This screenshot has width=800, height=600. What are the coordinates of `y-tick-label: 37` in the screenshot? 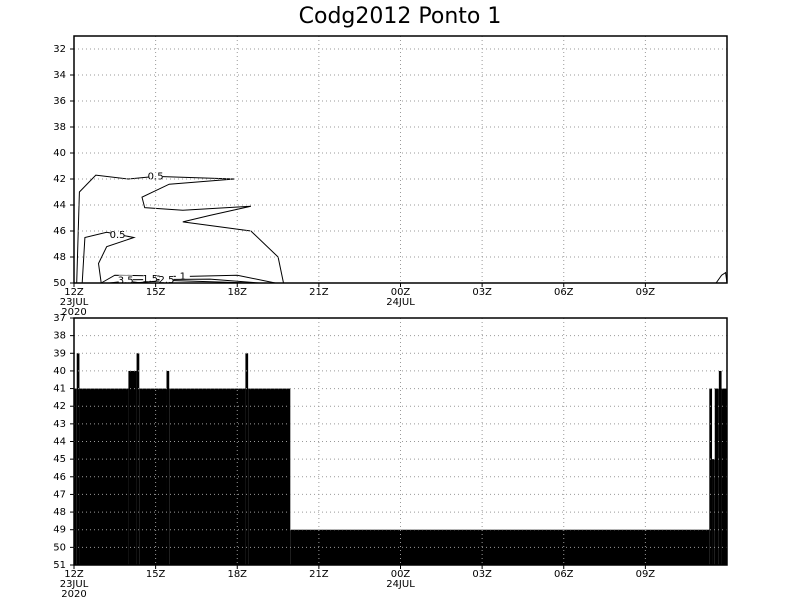 It's located at (59, 318).